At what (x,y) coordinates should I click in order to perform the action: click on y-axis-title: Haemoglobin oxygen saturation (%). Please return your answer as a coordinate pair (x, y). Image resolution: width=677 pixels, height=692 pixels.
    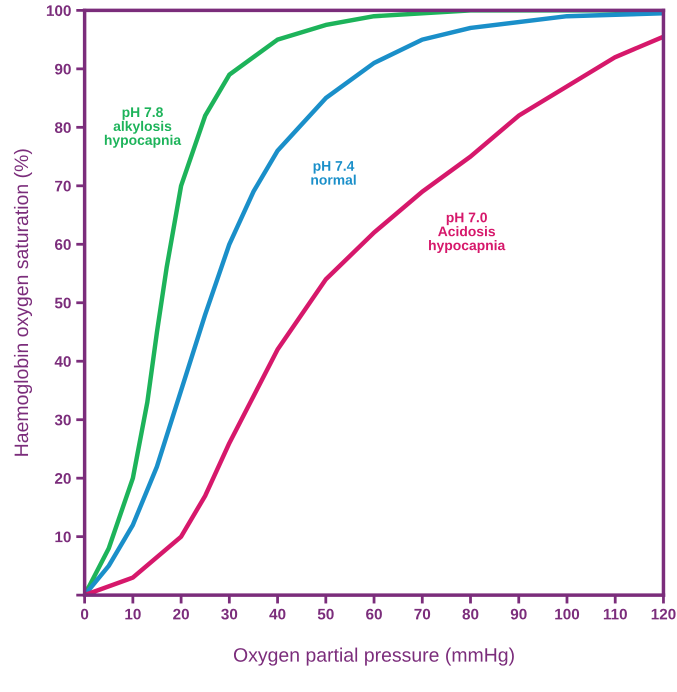
    Looking at the image, I should click on (23, 302).